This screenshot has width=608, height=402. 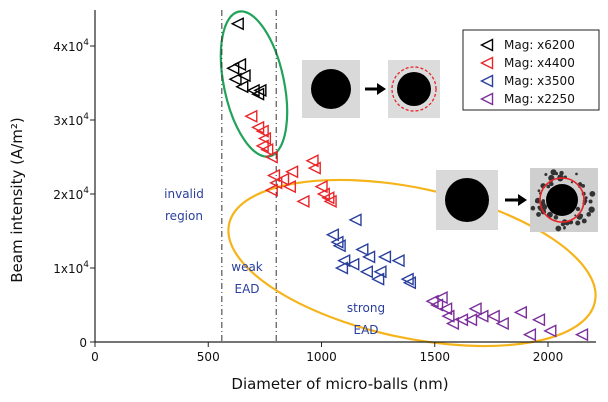 What do you see at coordinates (539, 81) in the screenshot?
I see `legend-label-x3500: Mag: x3500` at bounding box center [539, 81].